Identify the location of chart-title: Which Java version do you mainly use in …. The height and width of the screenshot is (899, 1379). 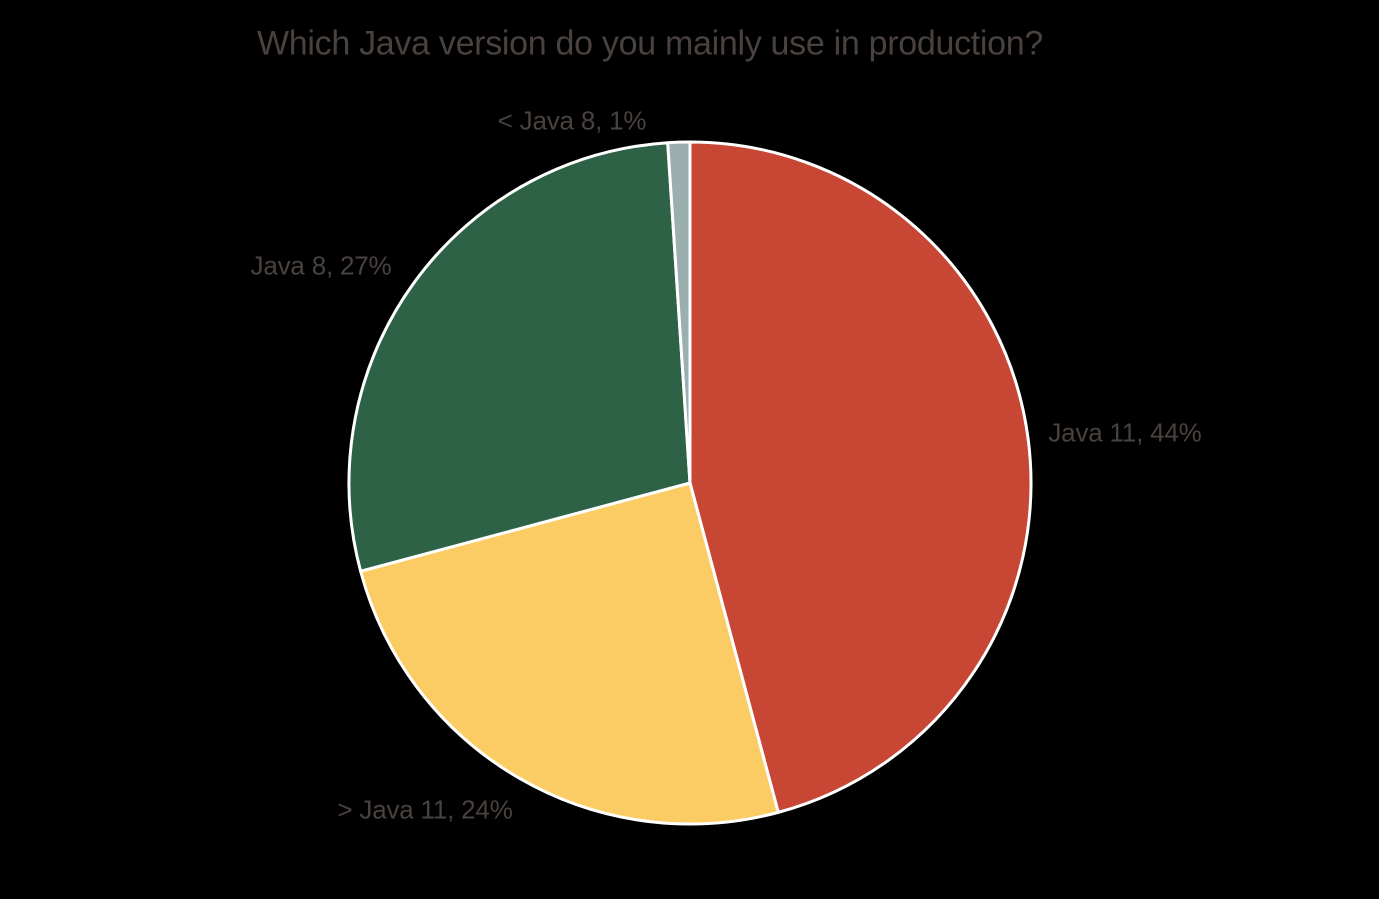
(650, 43).